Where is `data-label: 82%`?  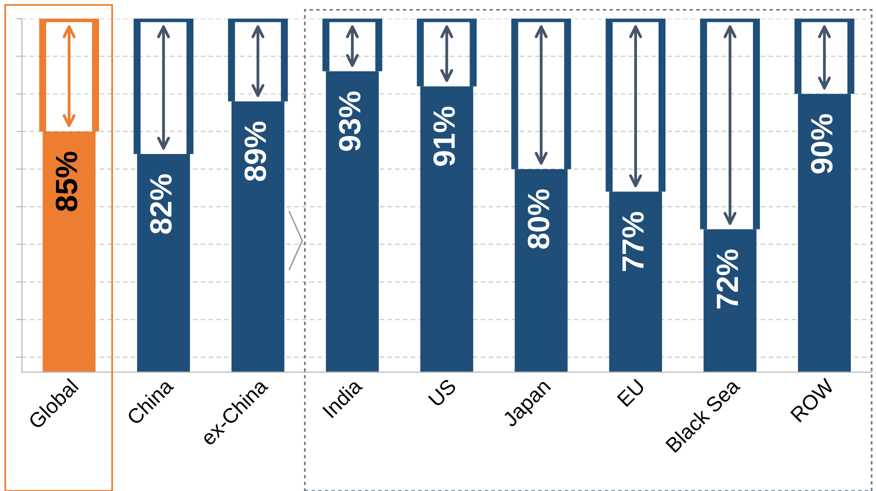 data-label: 82% is located at coordinates (161, 204).